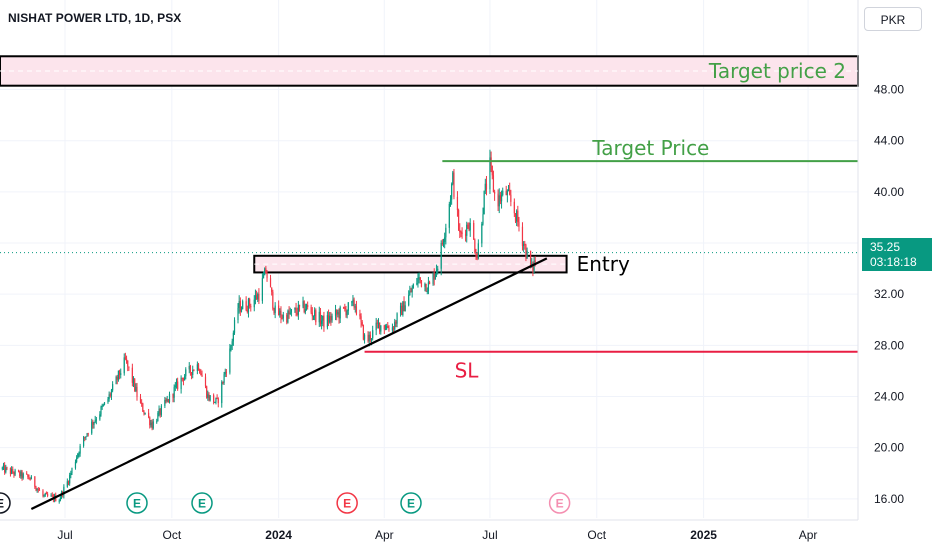 The width and height of the screenshot is (932, 550). Describe the element at coordinates (171, 535) in the screenshot. I see `time-axis-tick: Oct` at that location.